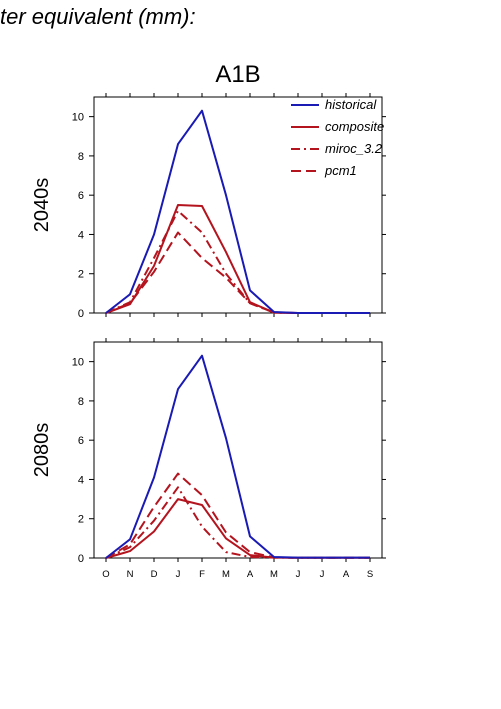 This screenshot has width=501, height=709. Describe the element at coordinates (354, 126) in the screenshot. I see `legend-label-composite: composite` at that location.